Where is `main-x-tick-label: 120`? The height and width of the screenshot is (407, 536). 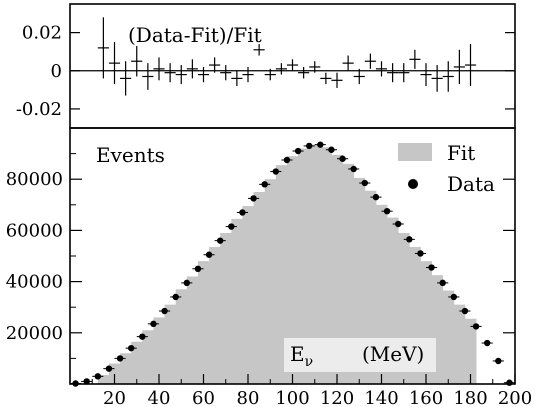 main-x-tick-label: 120 is located at coordinates (337, 397).